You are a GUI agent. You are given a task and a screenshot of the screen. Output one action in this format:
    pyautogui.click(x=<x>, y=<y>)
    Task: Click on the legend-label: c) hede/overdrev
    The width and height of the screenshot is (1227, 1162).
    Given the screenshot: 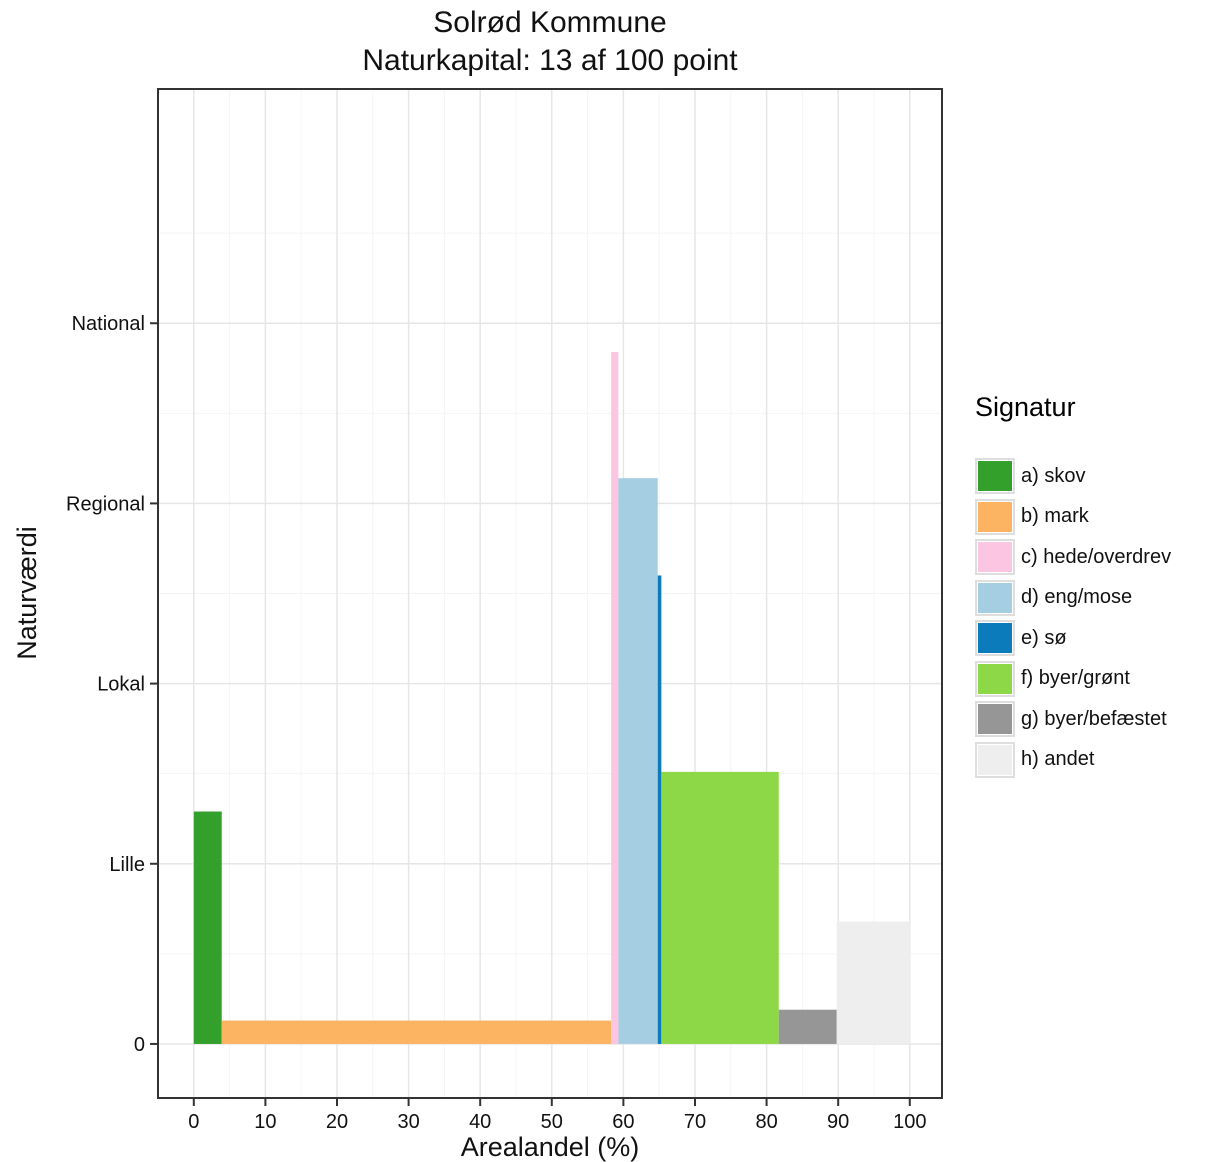 What is the action you would take?
    pyautogui.click(x=1096, y=556)
    